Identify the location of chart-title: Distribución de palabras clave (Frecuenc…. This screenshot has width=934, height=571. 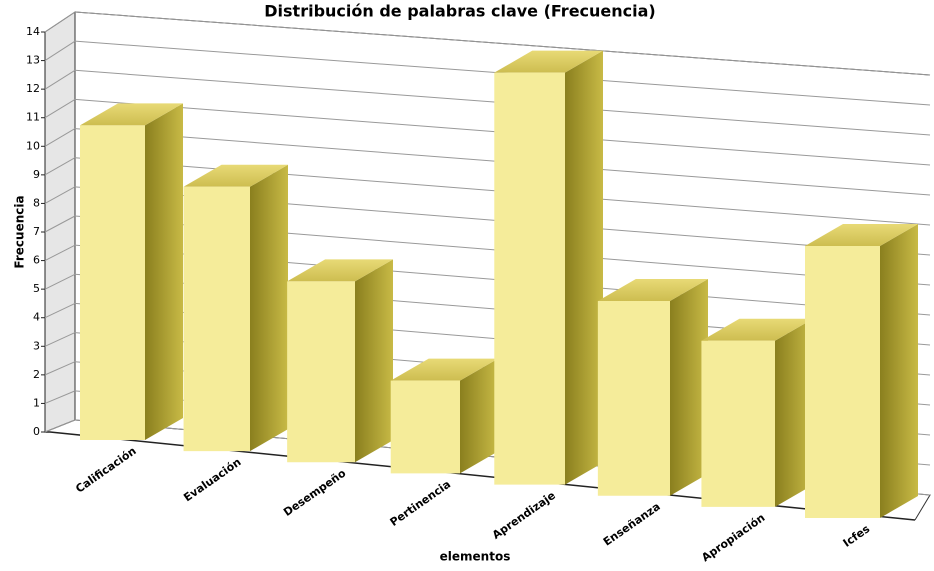
(460, 11).